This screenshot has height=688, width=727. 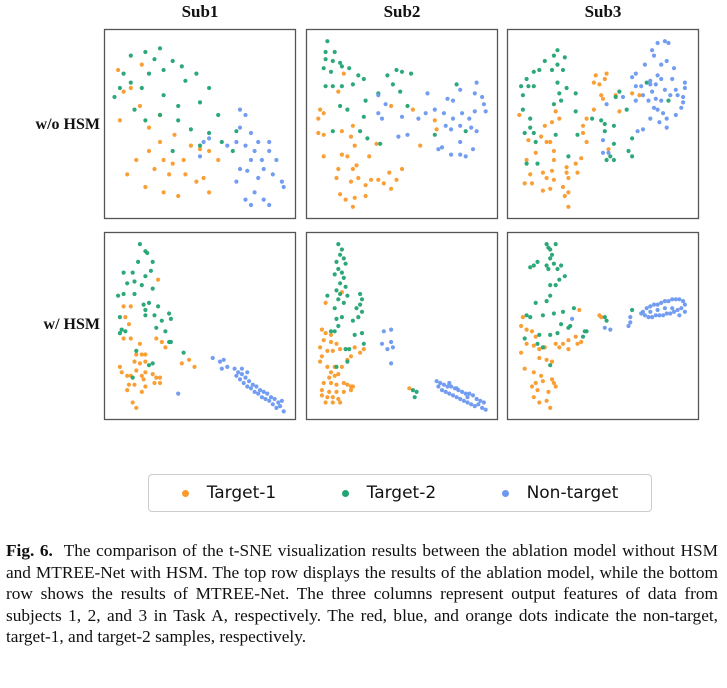 I want to click on legend-marker, so click(x=185, y=493).